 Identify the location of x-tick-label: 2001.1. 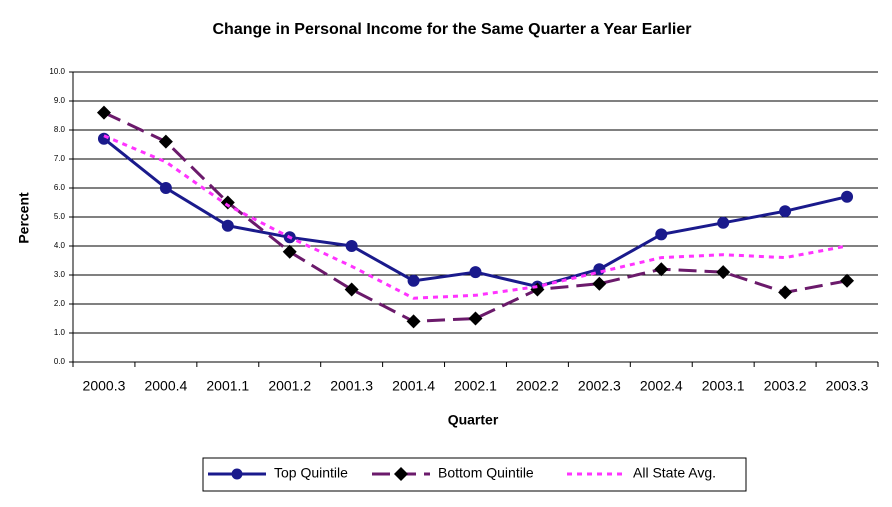
(227, 386).